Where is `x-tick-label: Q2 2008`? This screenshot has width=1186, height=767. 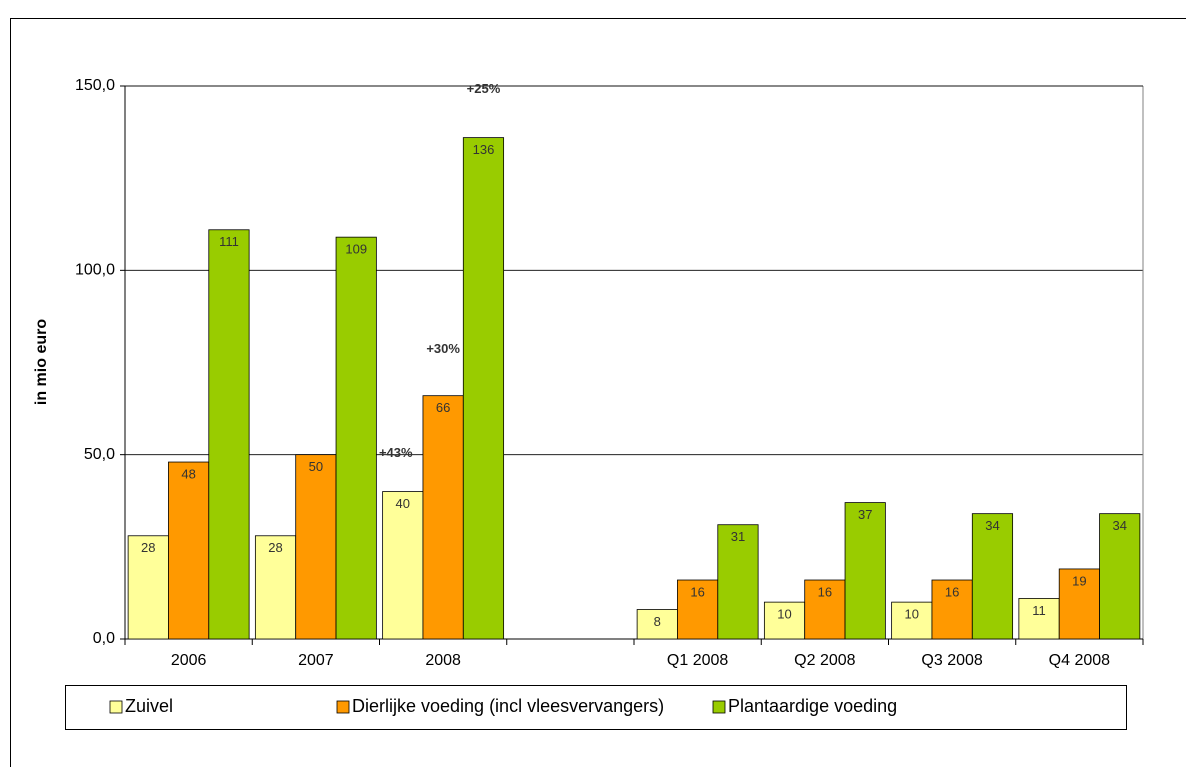 x-tick-label: Q2 2008 is located at coordinates (824, 660).